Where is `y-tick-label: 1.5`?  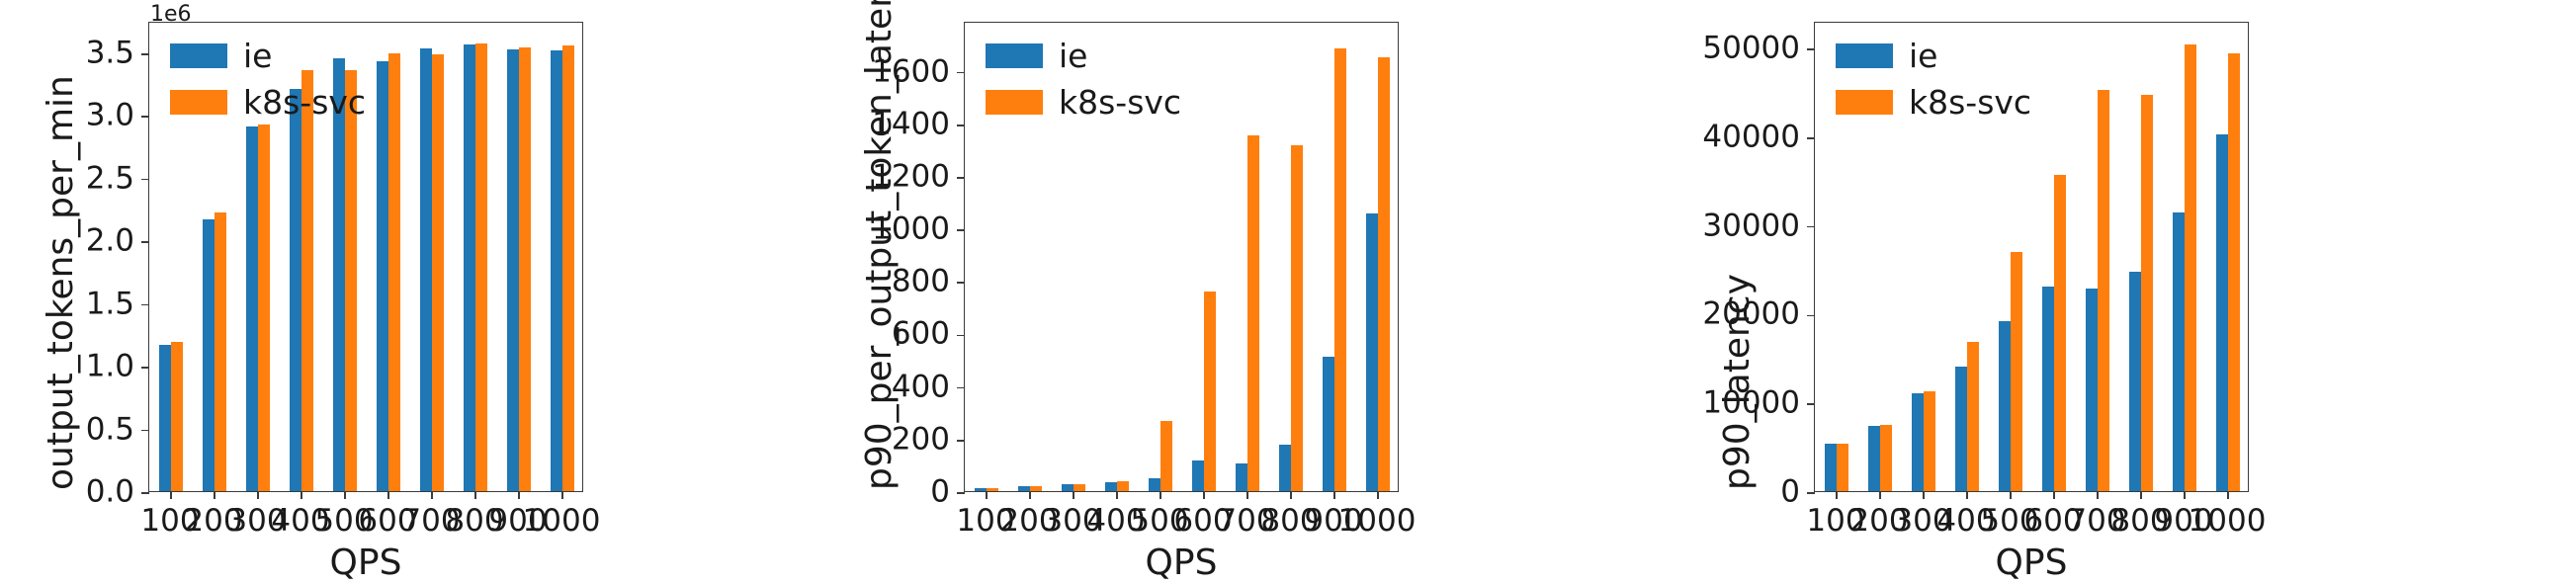
y-tick-label: 1.5 is located at coordinates (109, 304).